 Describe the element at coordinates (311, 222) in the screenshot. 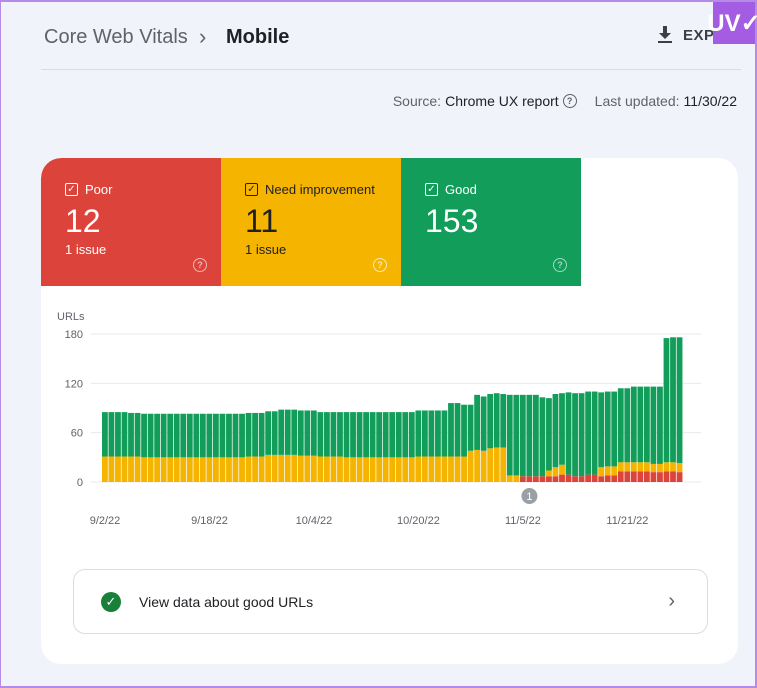

I see `tile-need-improvement: ✓ Need improvement 11 1 issue ?` at that location.